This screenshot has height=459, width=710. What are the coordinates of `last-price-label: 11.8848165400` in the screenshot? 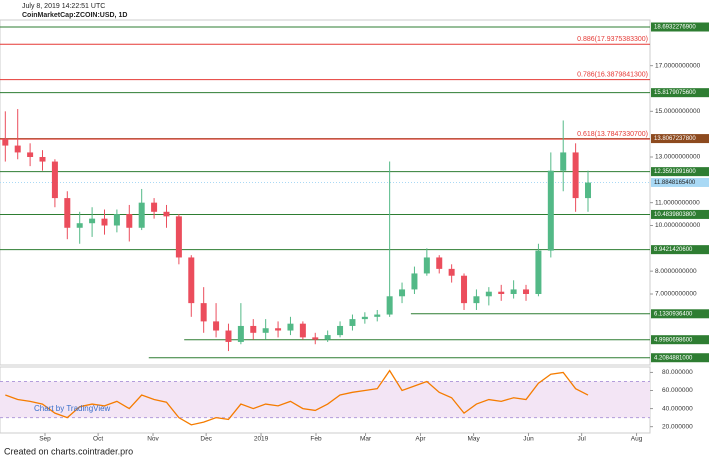 It's located at (675, 183).